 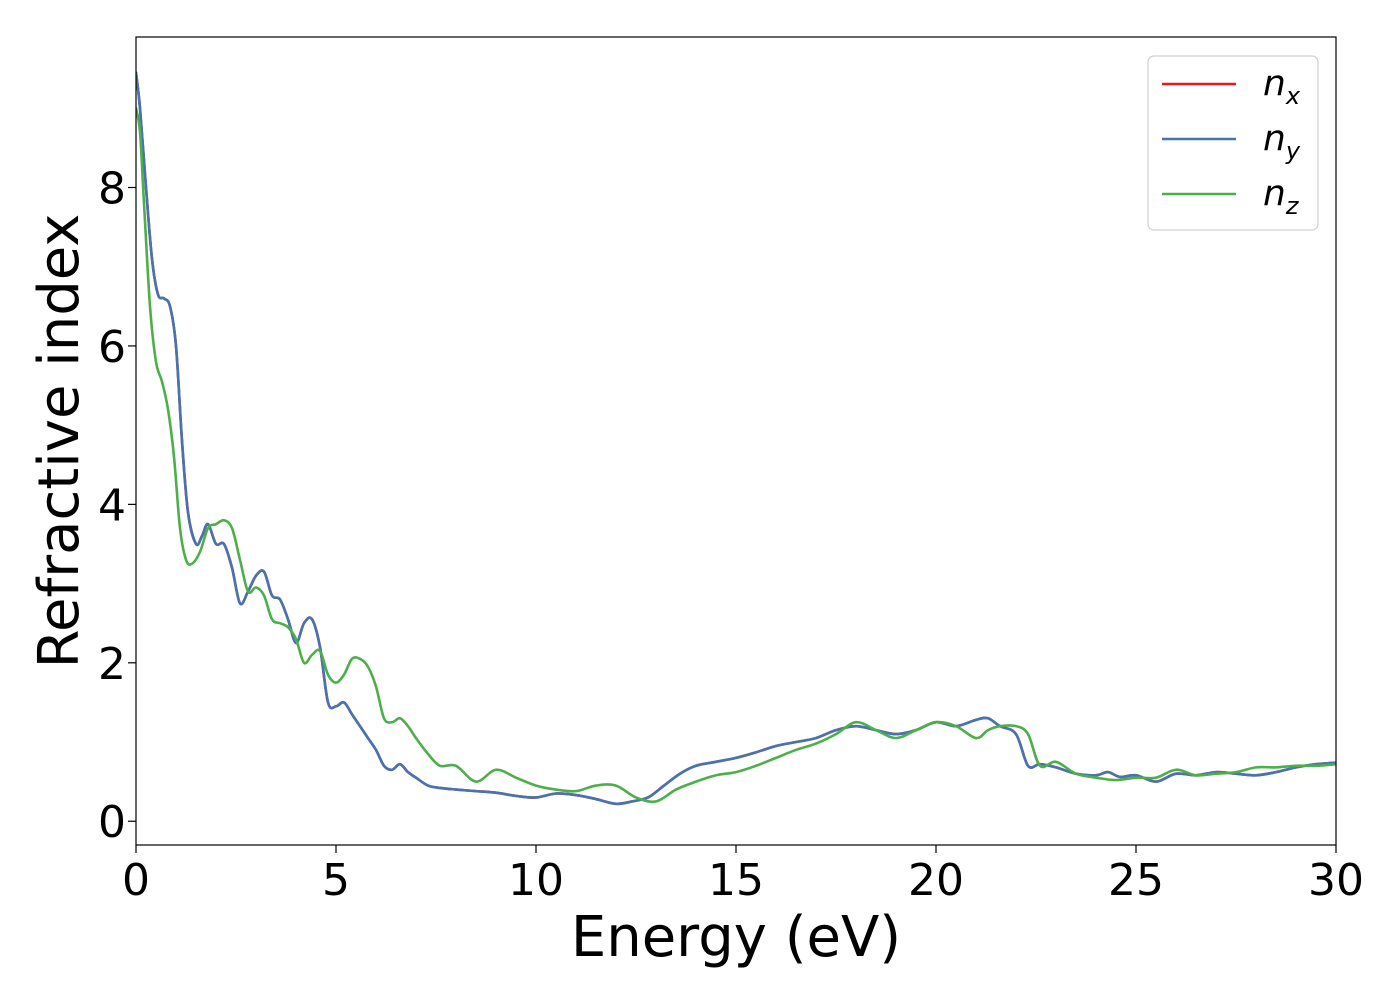 I want to click on x-tick-label: 15, so click(x=736, y=880).